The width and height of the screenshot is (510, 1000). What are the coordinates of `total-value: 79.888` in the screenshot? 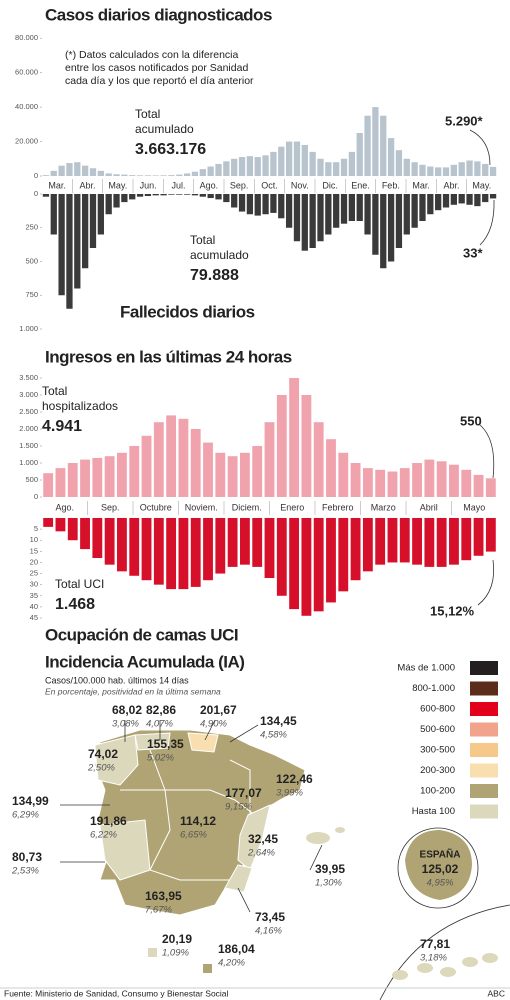 It's located at (214, 275).